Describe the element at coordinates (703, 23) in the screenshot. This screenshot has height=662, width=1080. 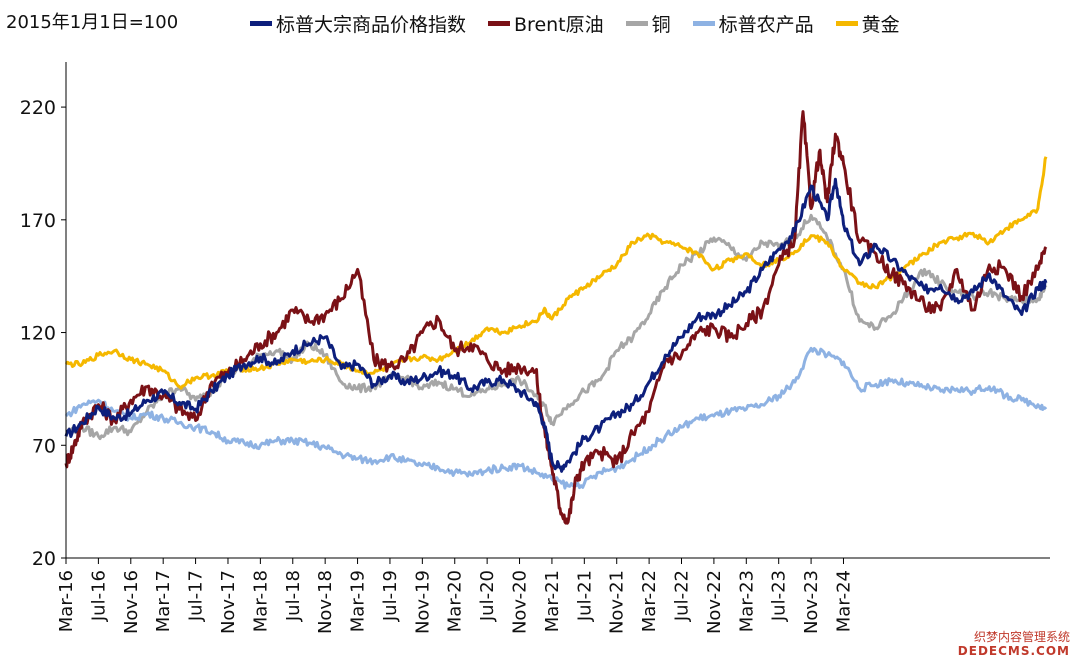
I see `legend-swatch-agri` at that location.